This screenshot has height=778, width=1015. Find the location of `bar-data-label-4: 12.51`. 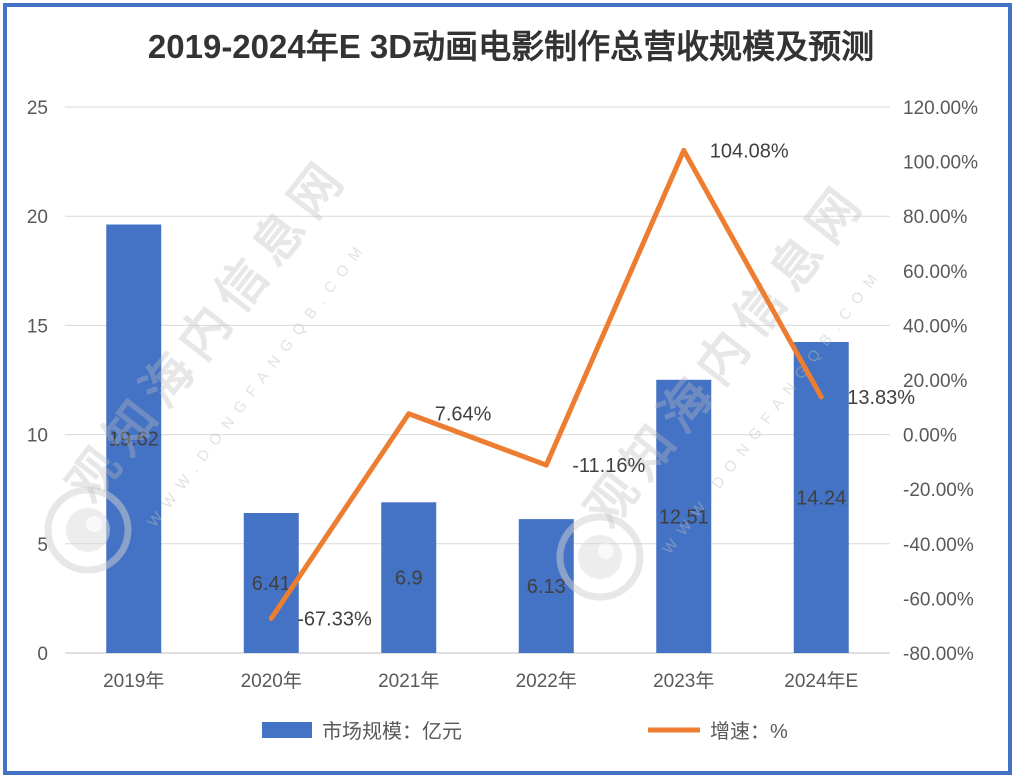

bar-data-label-4: 12.51 is located at coordinates (684, 517).